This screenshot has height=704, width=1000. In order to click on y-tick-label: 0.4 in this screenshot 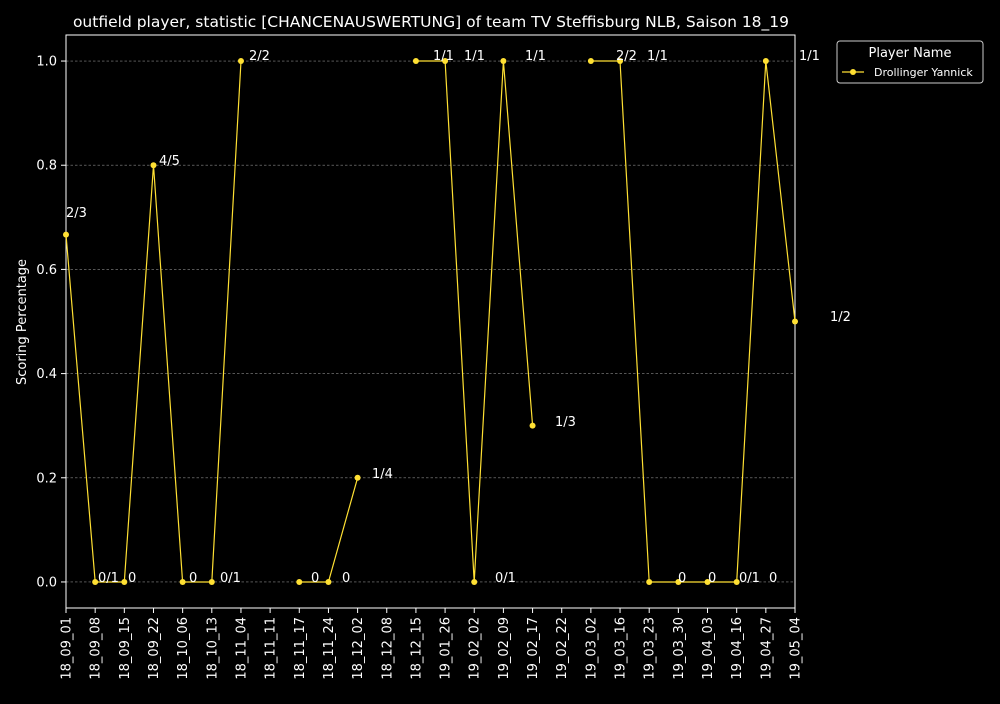, I will do `click(46, 374)`.